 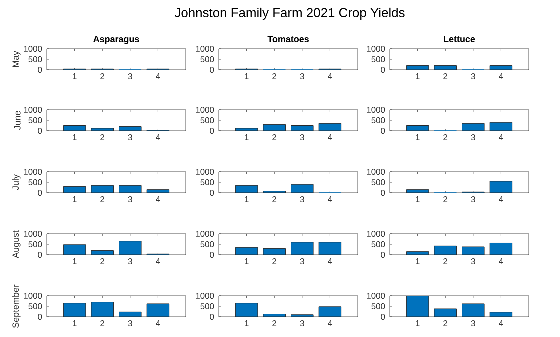 What do you see at coordinates (16, 59) in the screenshot?
I see `y-axis-title: May` at bounding box center [16, 59].